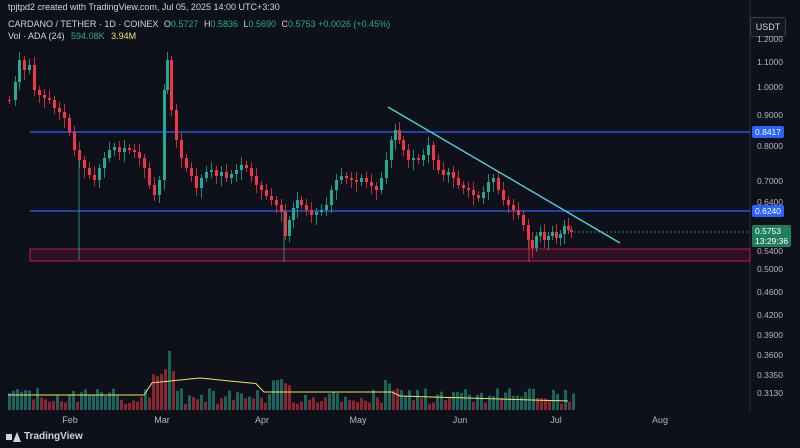 The image size is (800, 448). What do you see at coordinates (358, 420) in the screenshot?
I see `time-tick-label: May` at bounding box center [358, 420].